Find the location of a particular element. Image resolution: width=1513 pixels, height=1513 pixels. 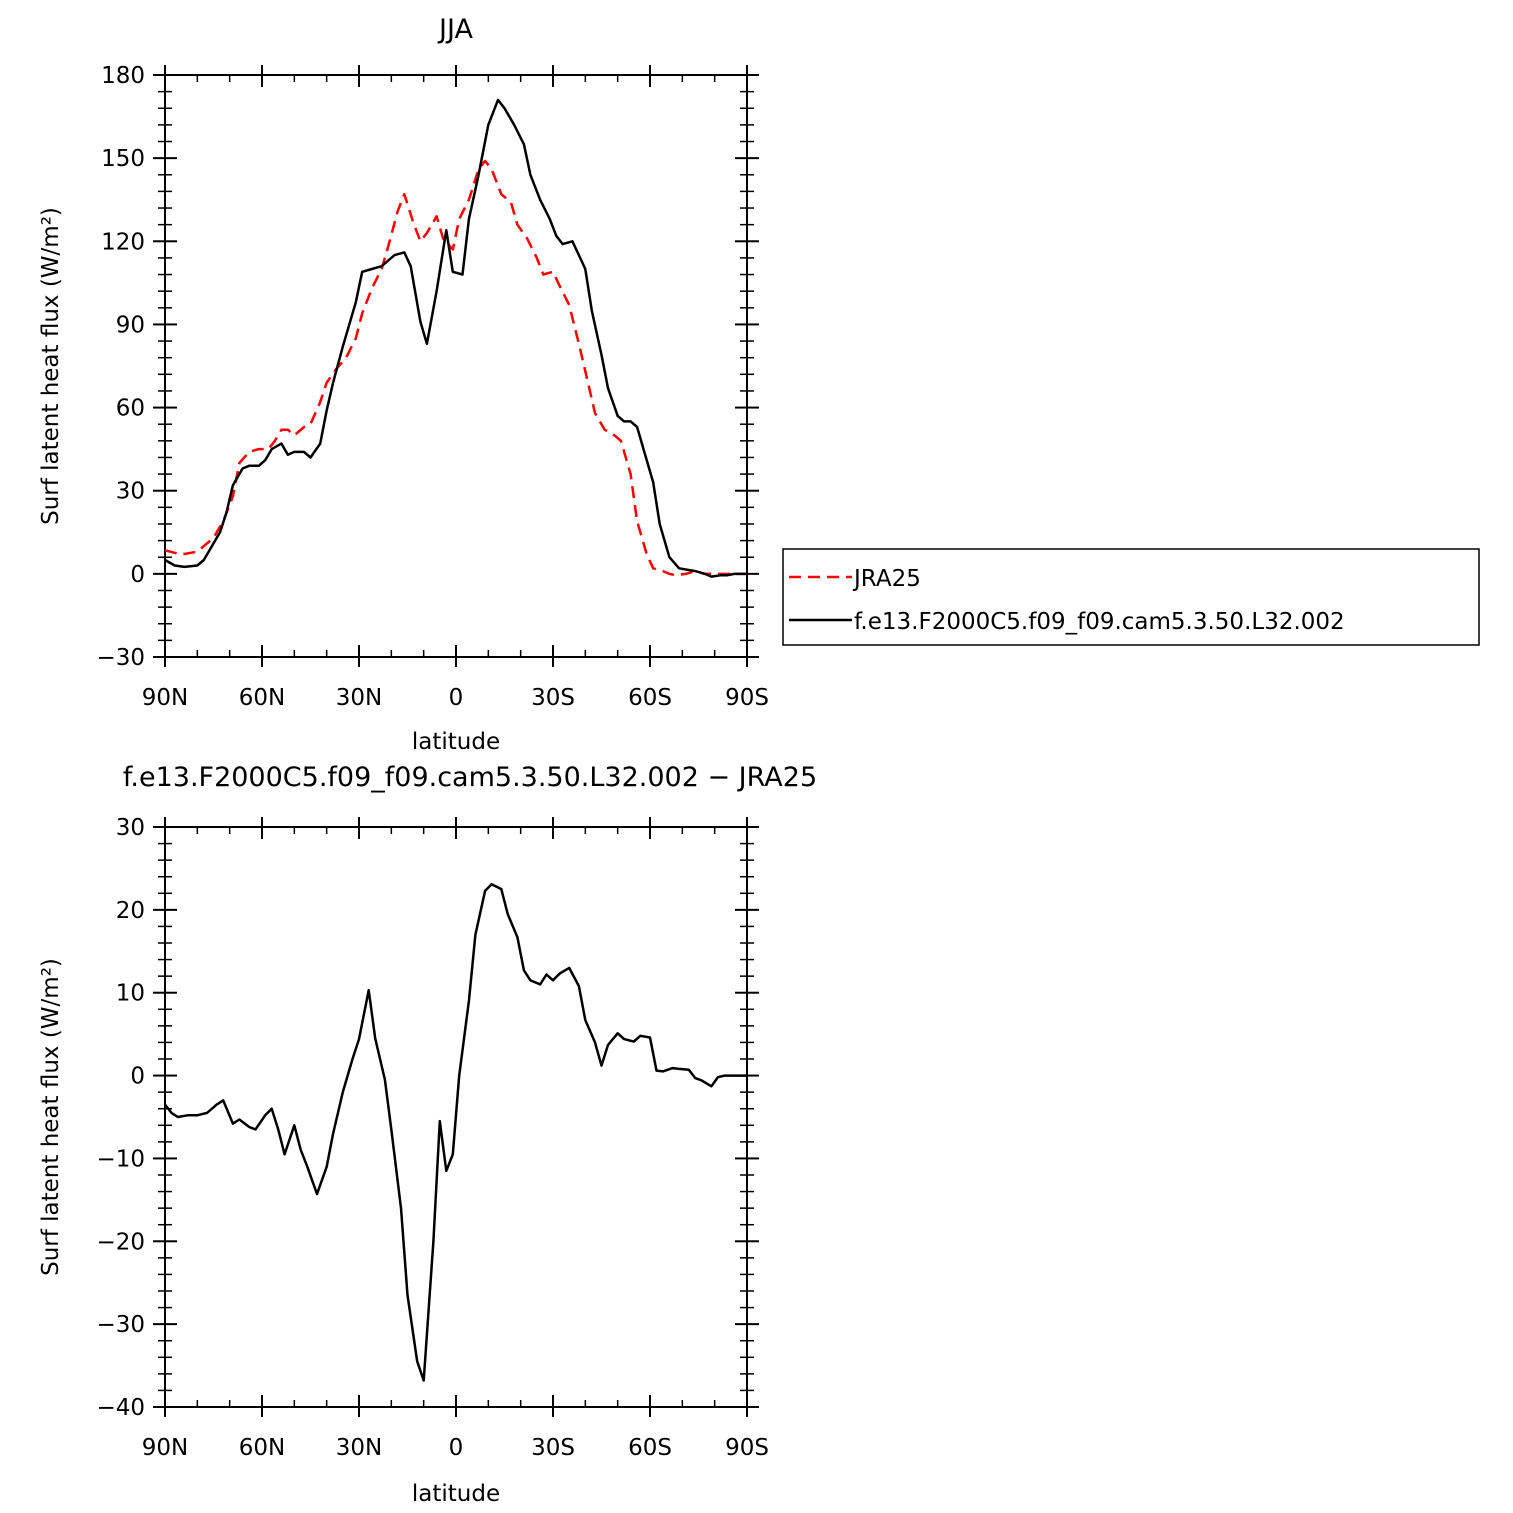

legend-box is located at coordinates (1131, 597).